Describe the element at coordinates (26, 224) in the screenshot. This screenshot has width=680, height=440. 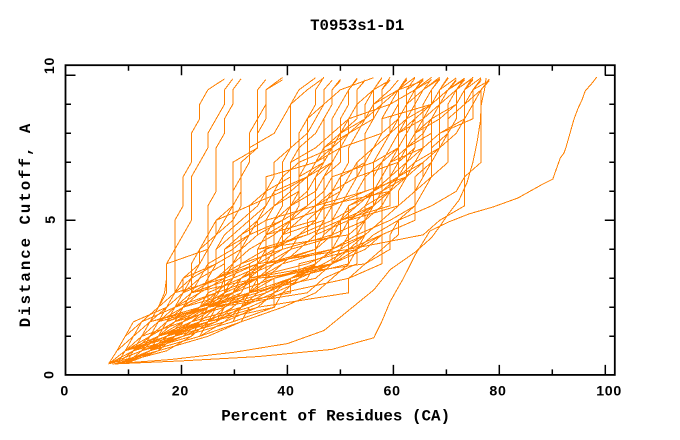
I see `svg-text: Distance Cutoff, A` at that location.